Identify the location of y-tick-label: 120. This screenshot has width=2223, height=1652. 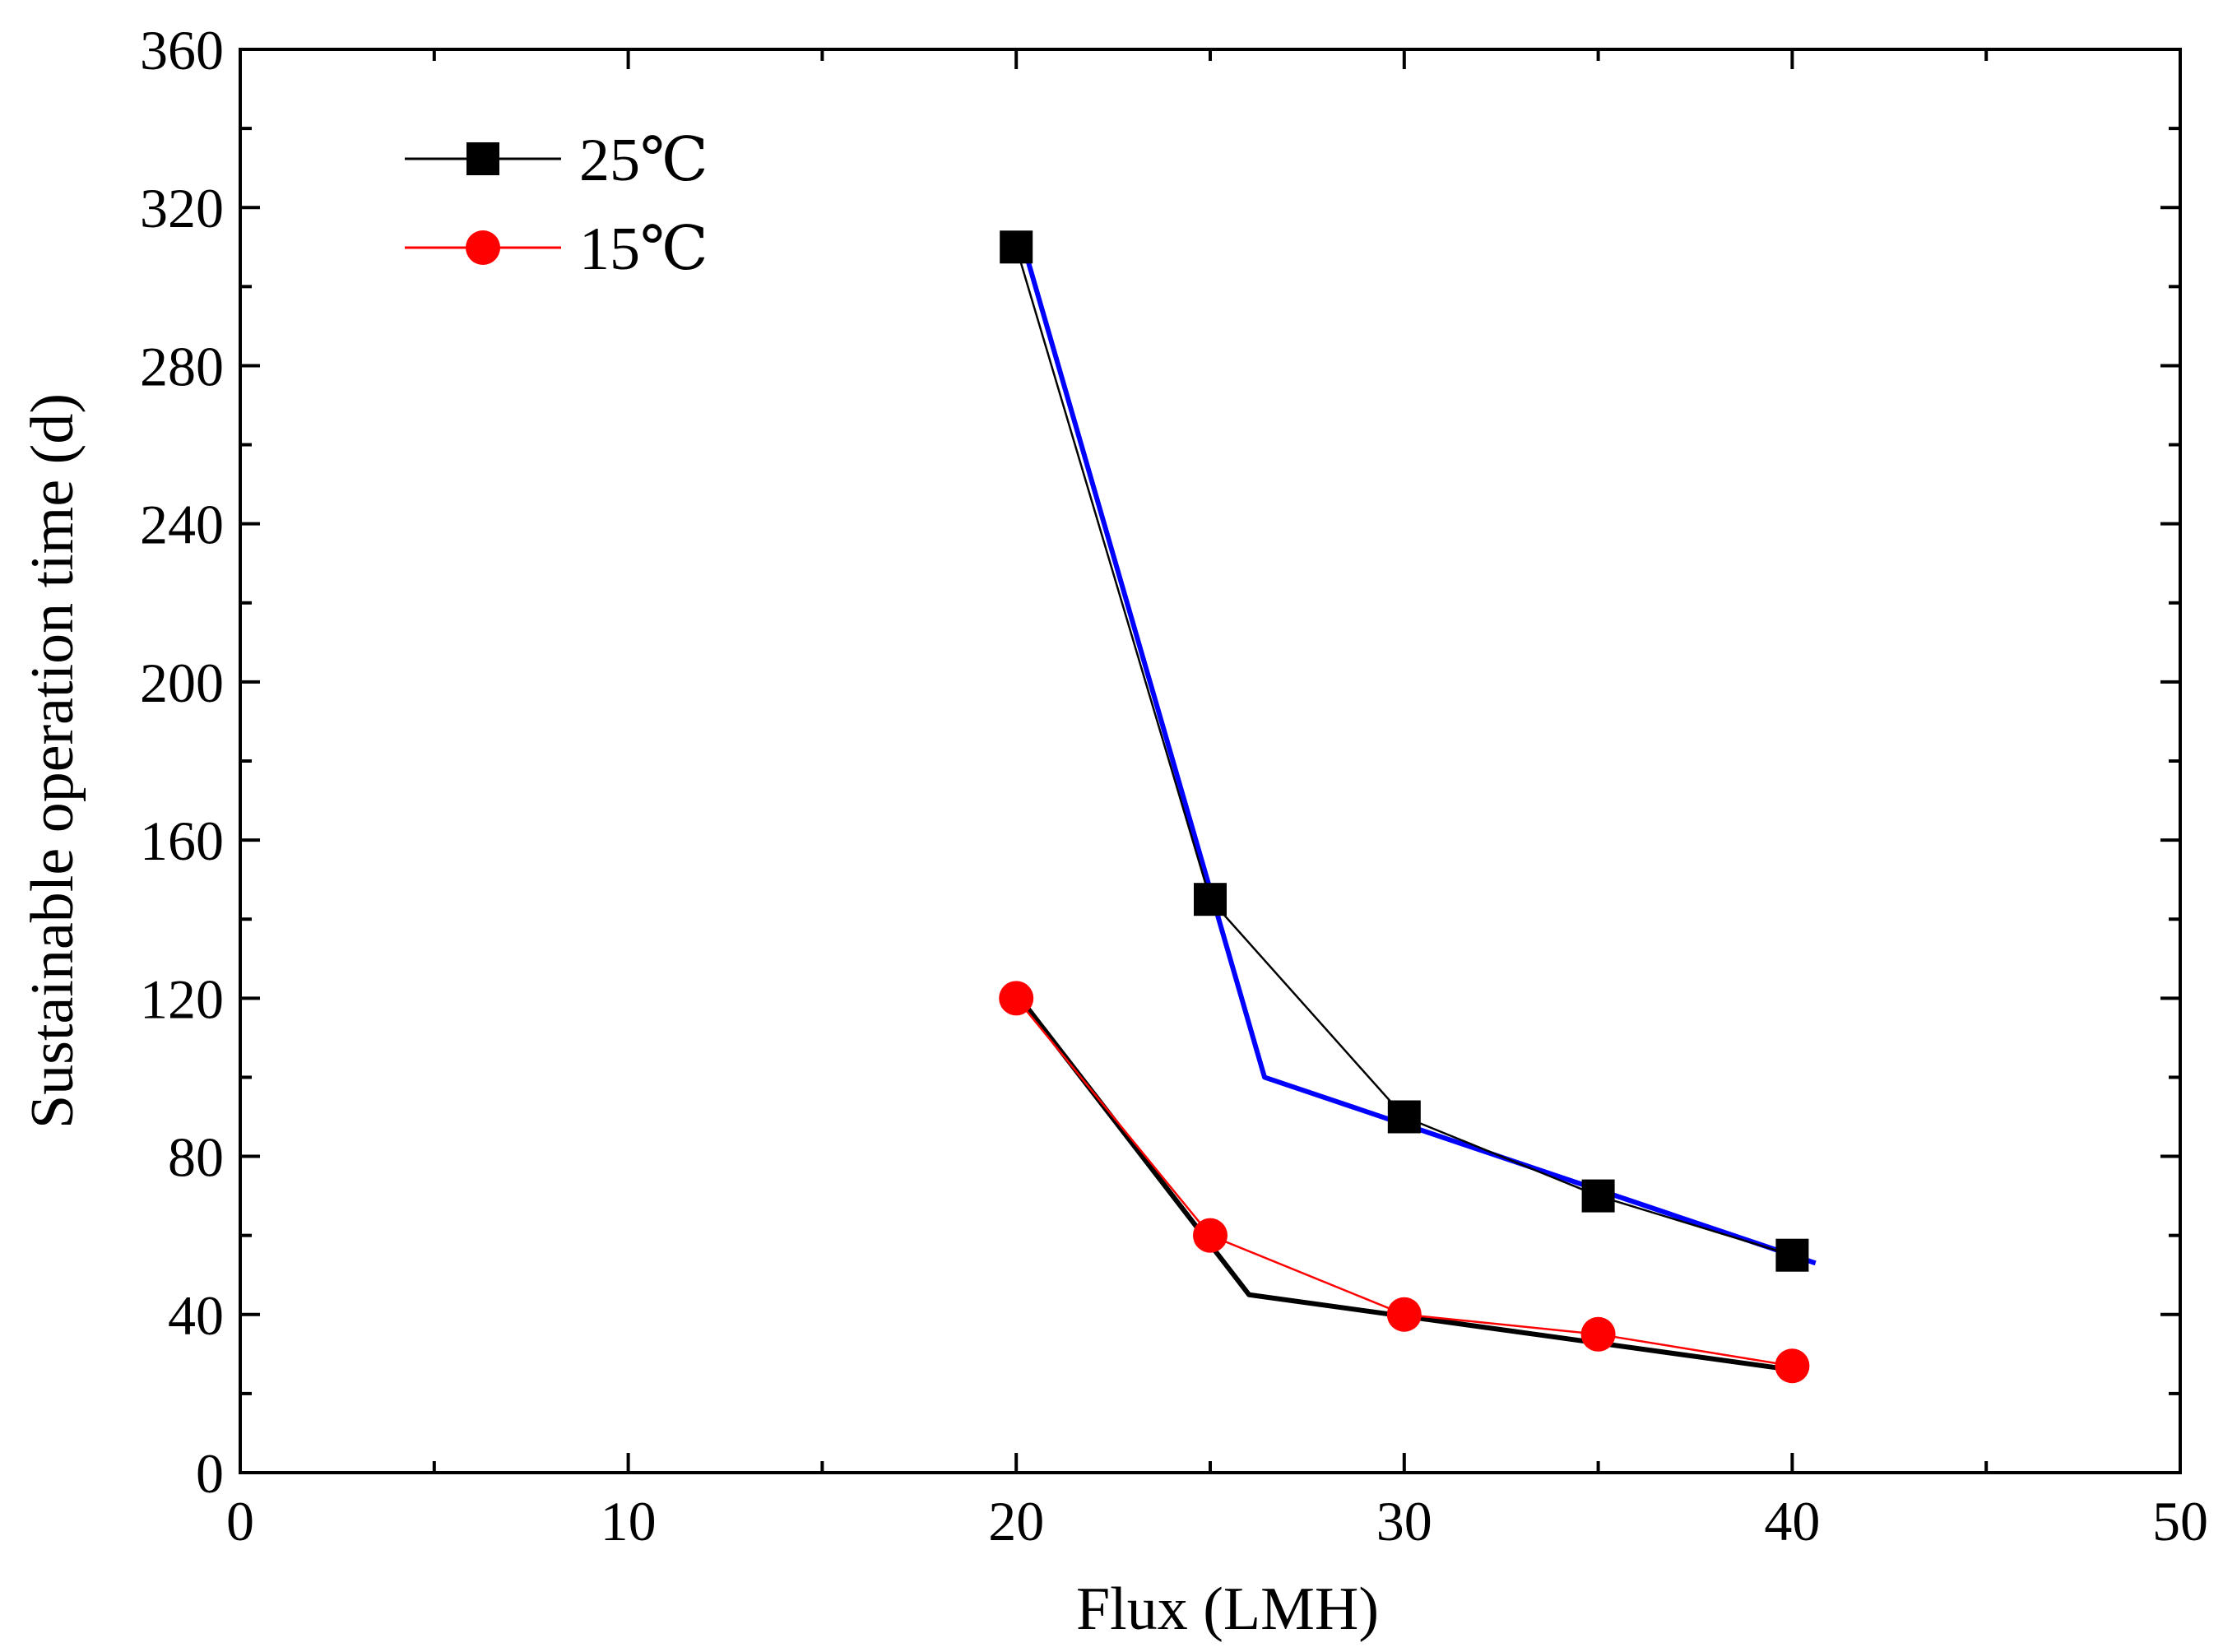
(182, 999).